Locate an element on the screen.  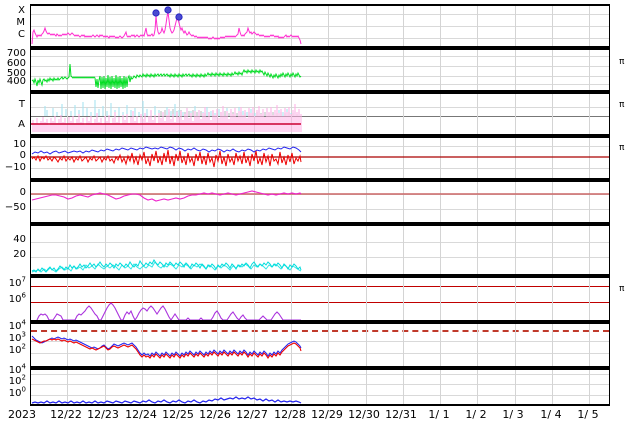
ytick-bfield-0: 0 is located at coordinates (22, 155).